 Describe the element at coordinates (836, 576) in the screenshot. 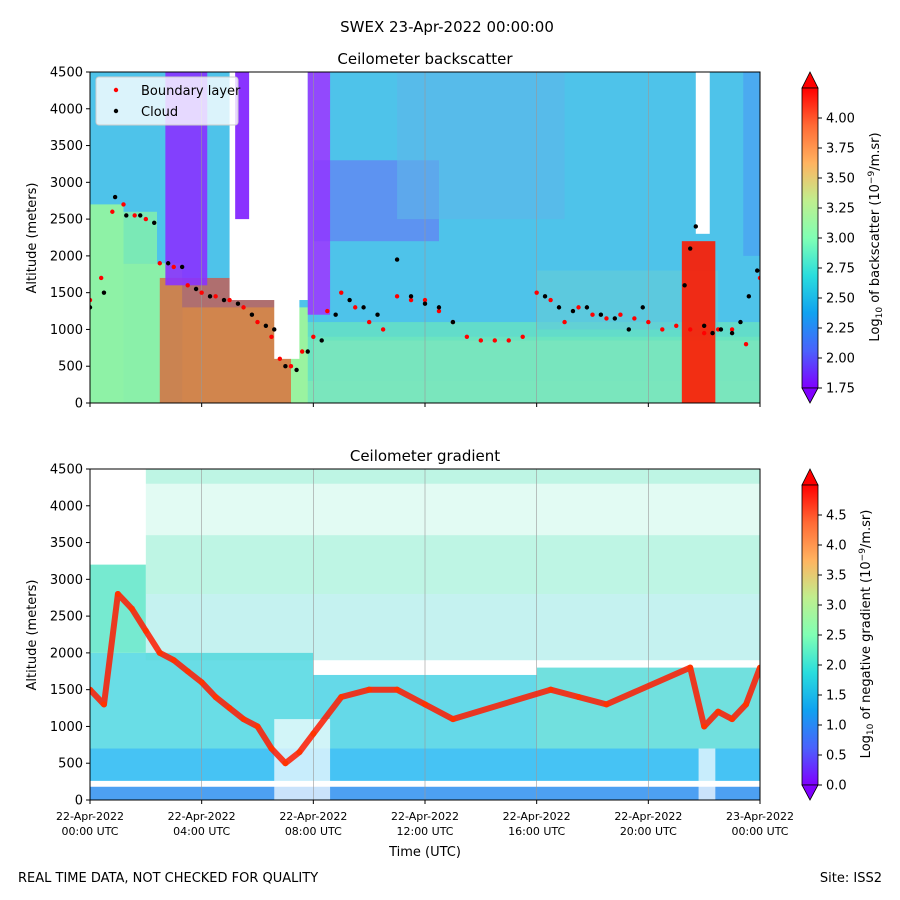

I see `colorbar-tick-label: 3.5` at that location.